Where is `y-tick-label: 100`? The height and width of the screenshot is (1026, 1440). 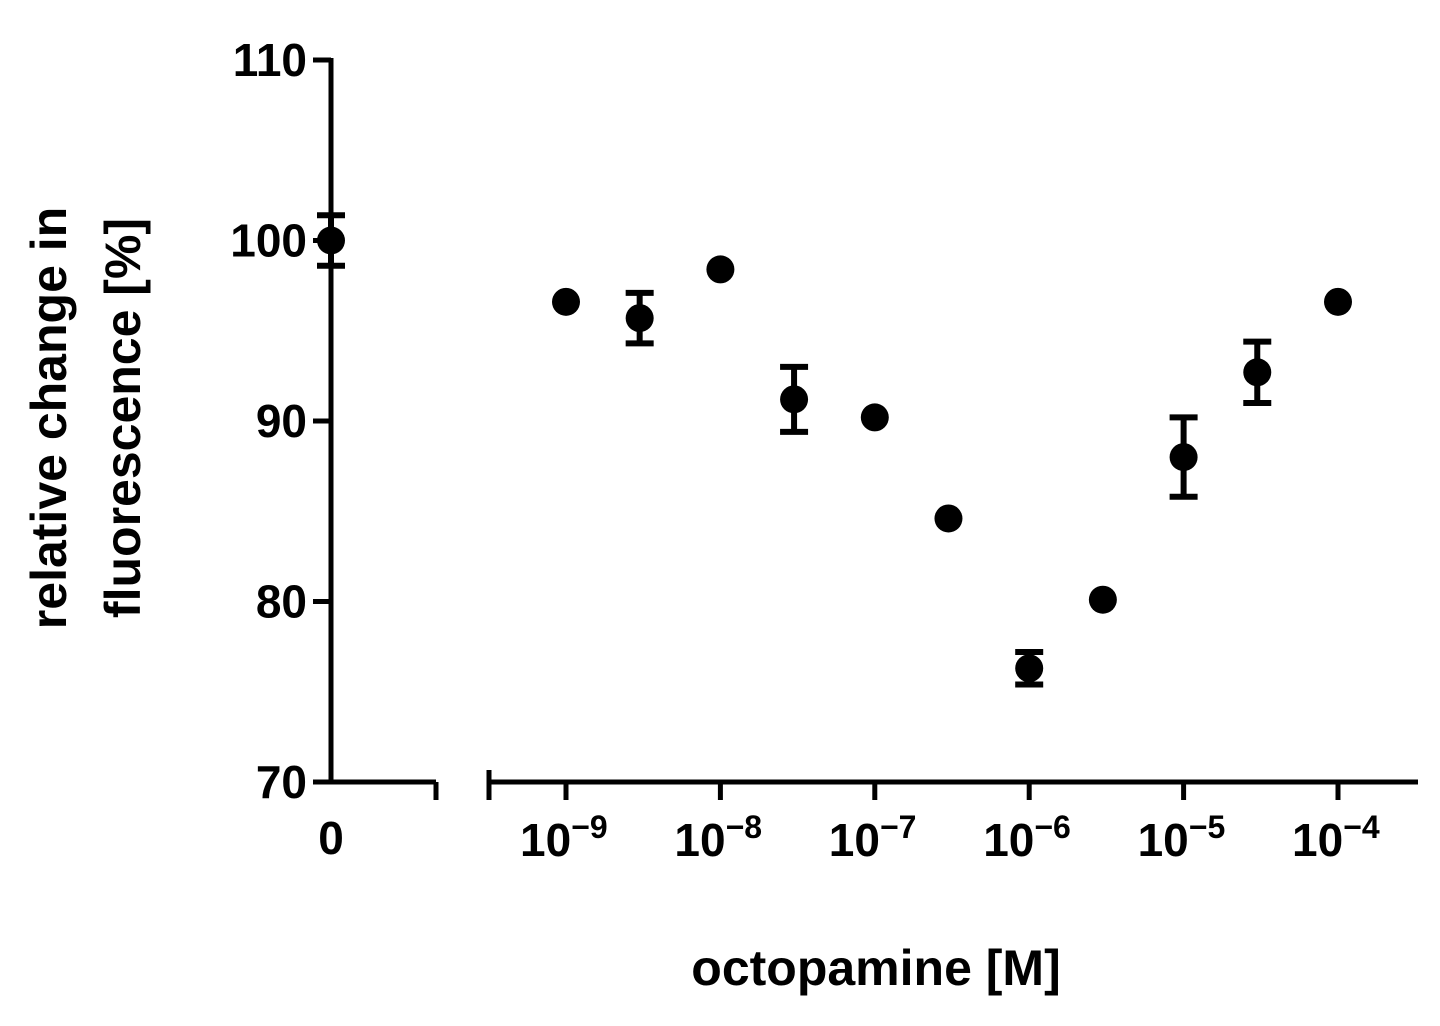 y-tick-label: 100 is located at coordinates (268, 241).